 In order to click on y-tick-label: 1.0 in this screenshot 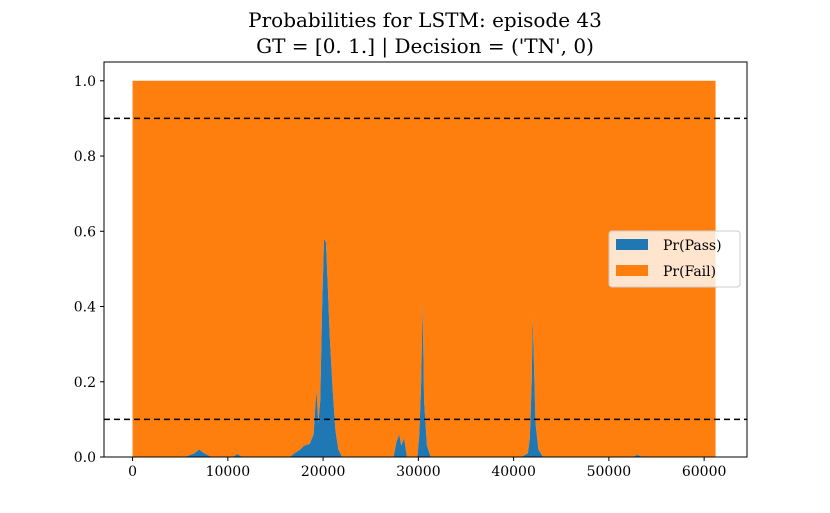, I will do `click(85, 82)`.